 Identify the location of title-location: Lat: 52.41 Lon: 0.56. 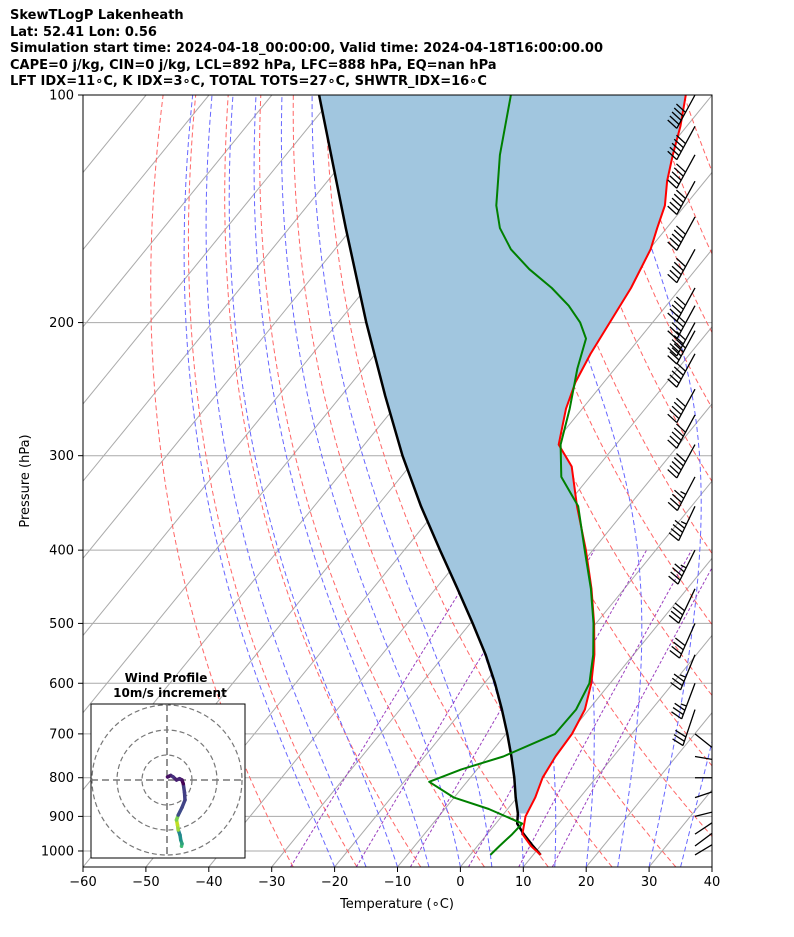
(83, 32).